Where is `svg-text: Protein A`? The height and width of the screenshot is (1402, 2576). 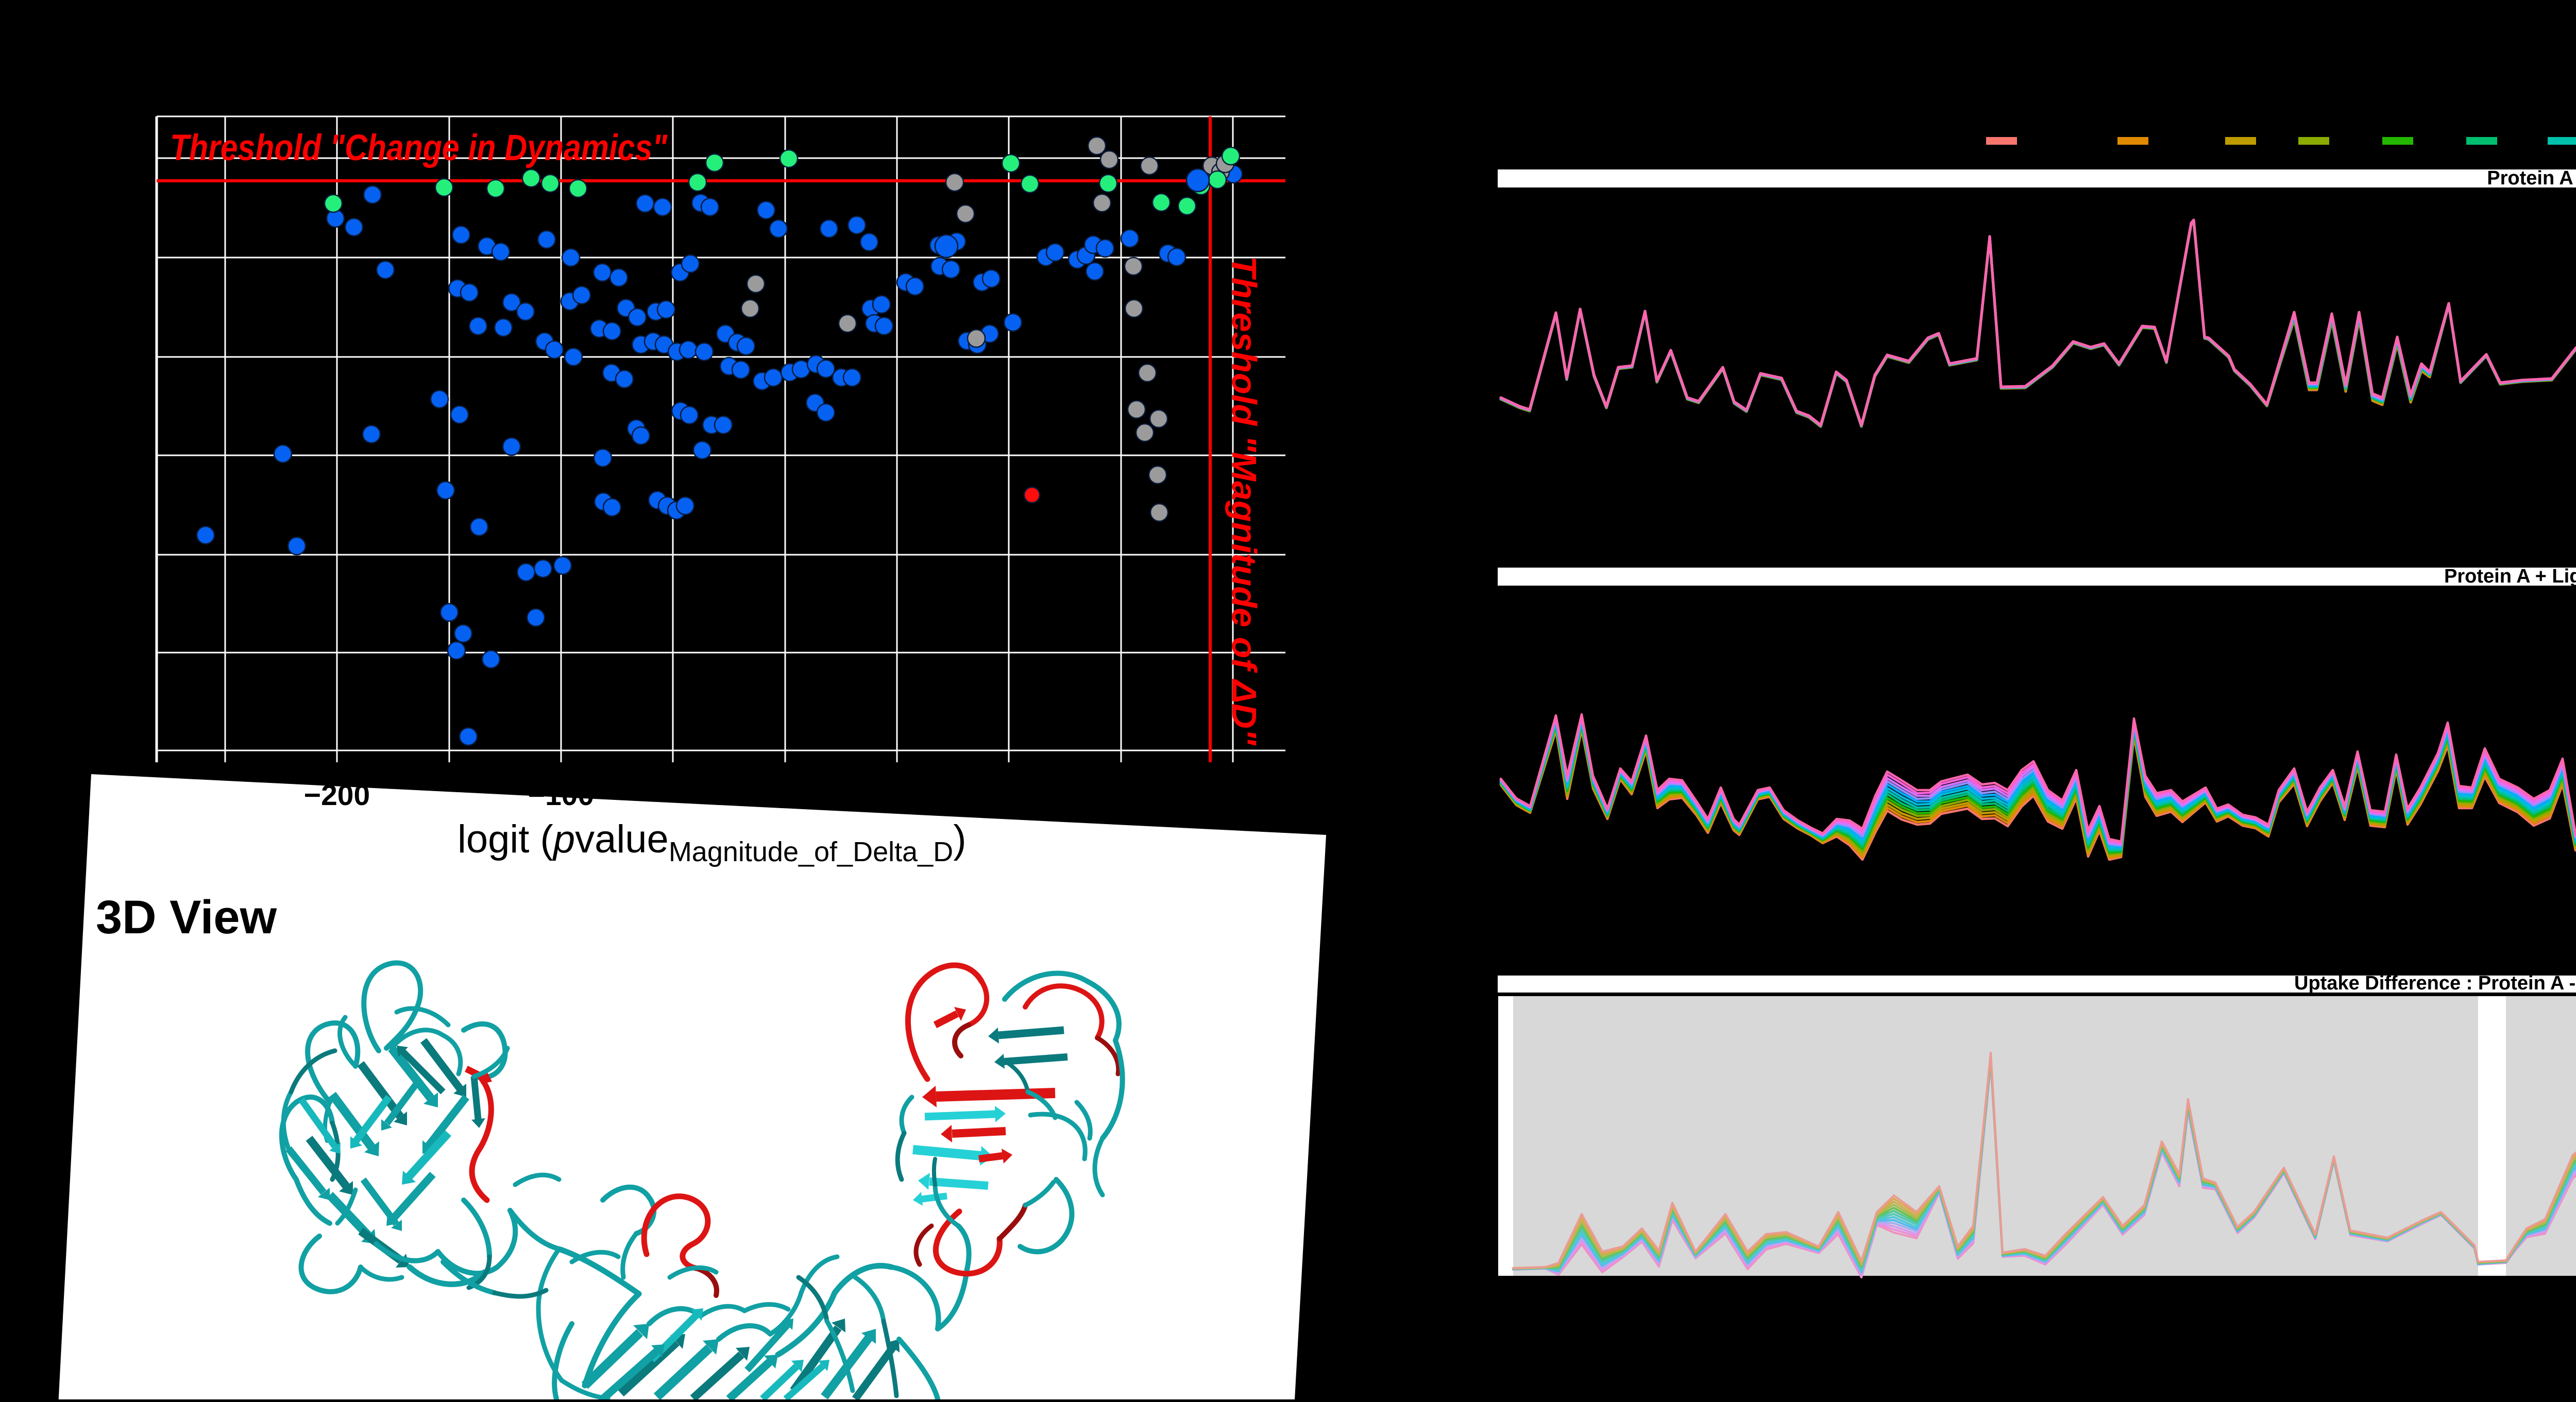 svg-text: Protein A is located at coordinates (2530, 178).